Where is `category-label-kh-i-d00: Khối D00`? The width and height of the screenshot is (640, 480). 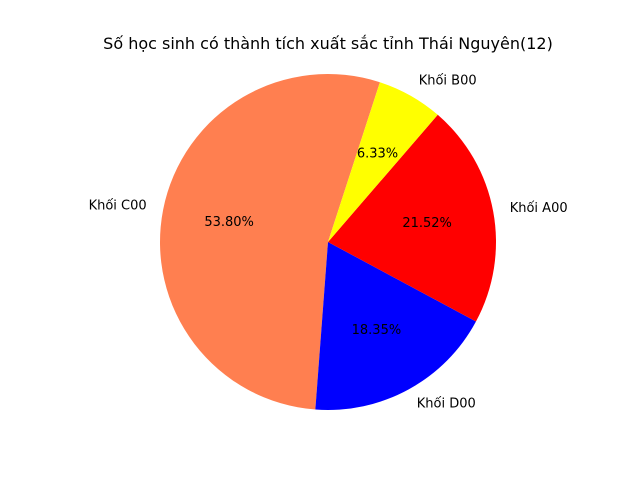 category-label-kh-i-d00: Khối D00 is located at coordinates (446, 404).